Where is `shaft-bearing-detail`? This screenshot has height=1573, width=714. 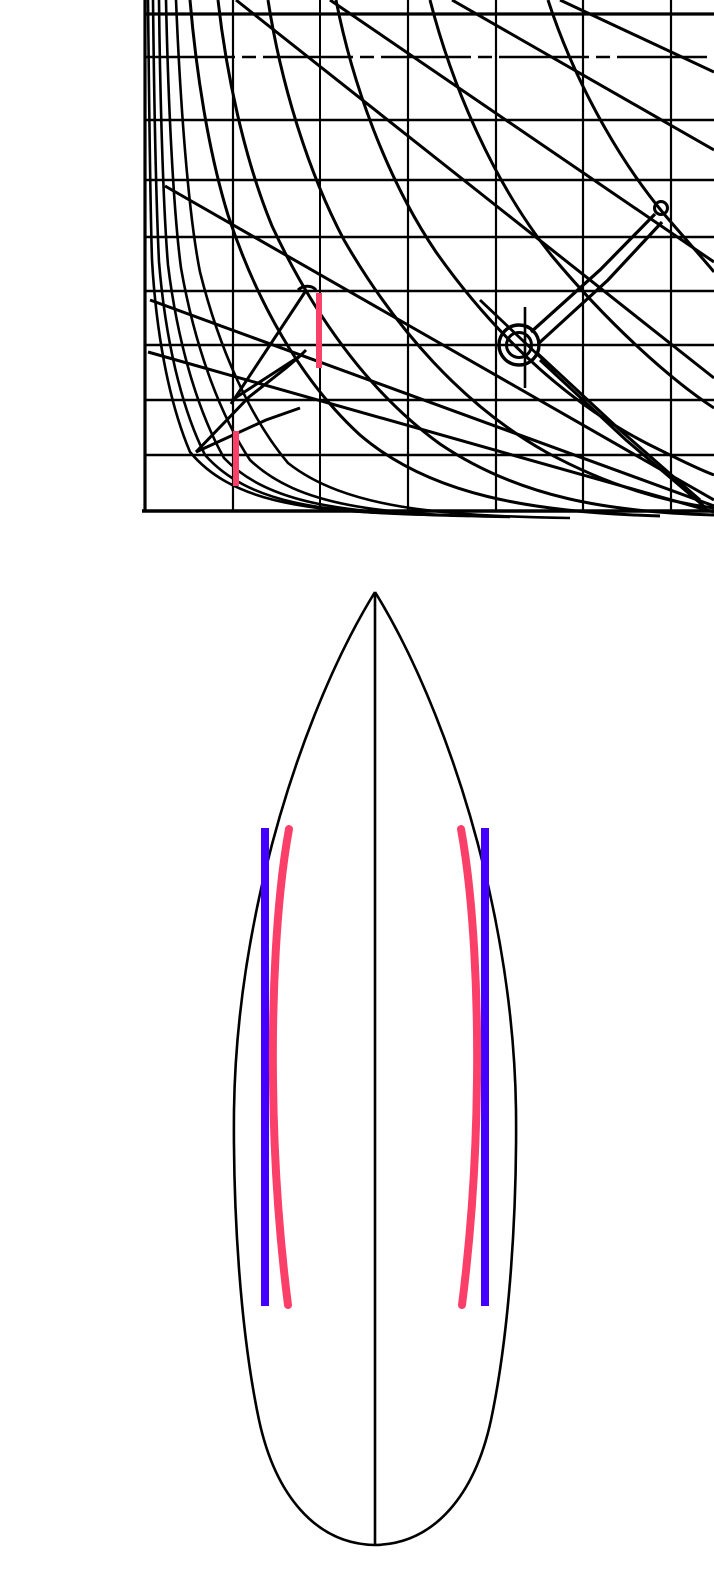 shaft-bearing-detail is located at coordinates (593, 355).